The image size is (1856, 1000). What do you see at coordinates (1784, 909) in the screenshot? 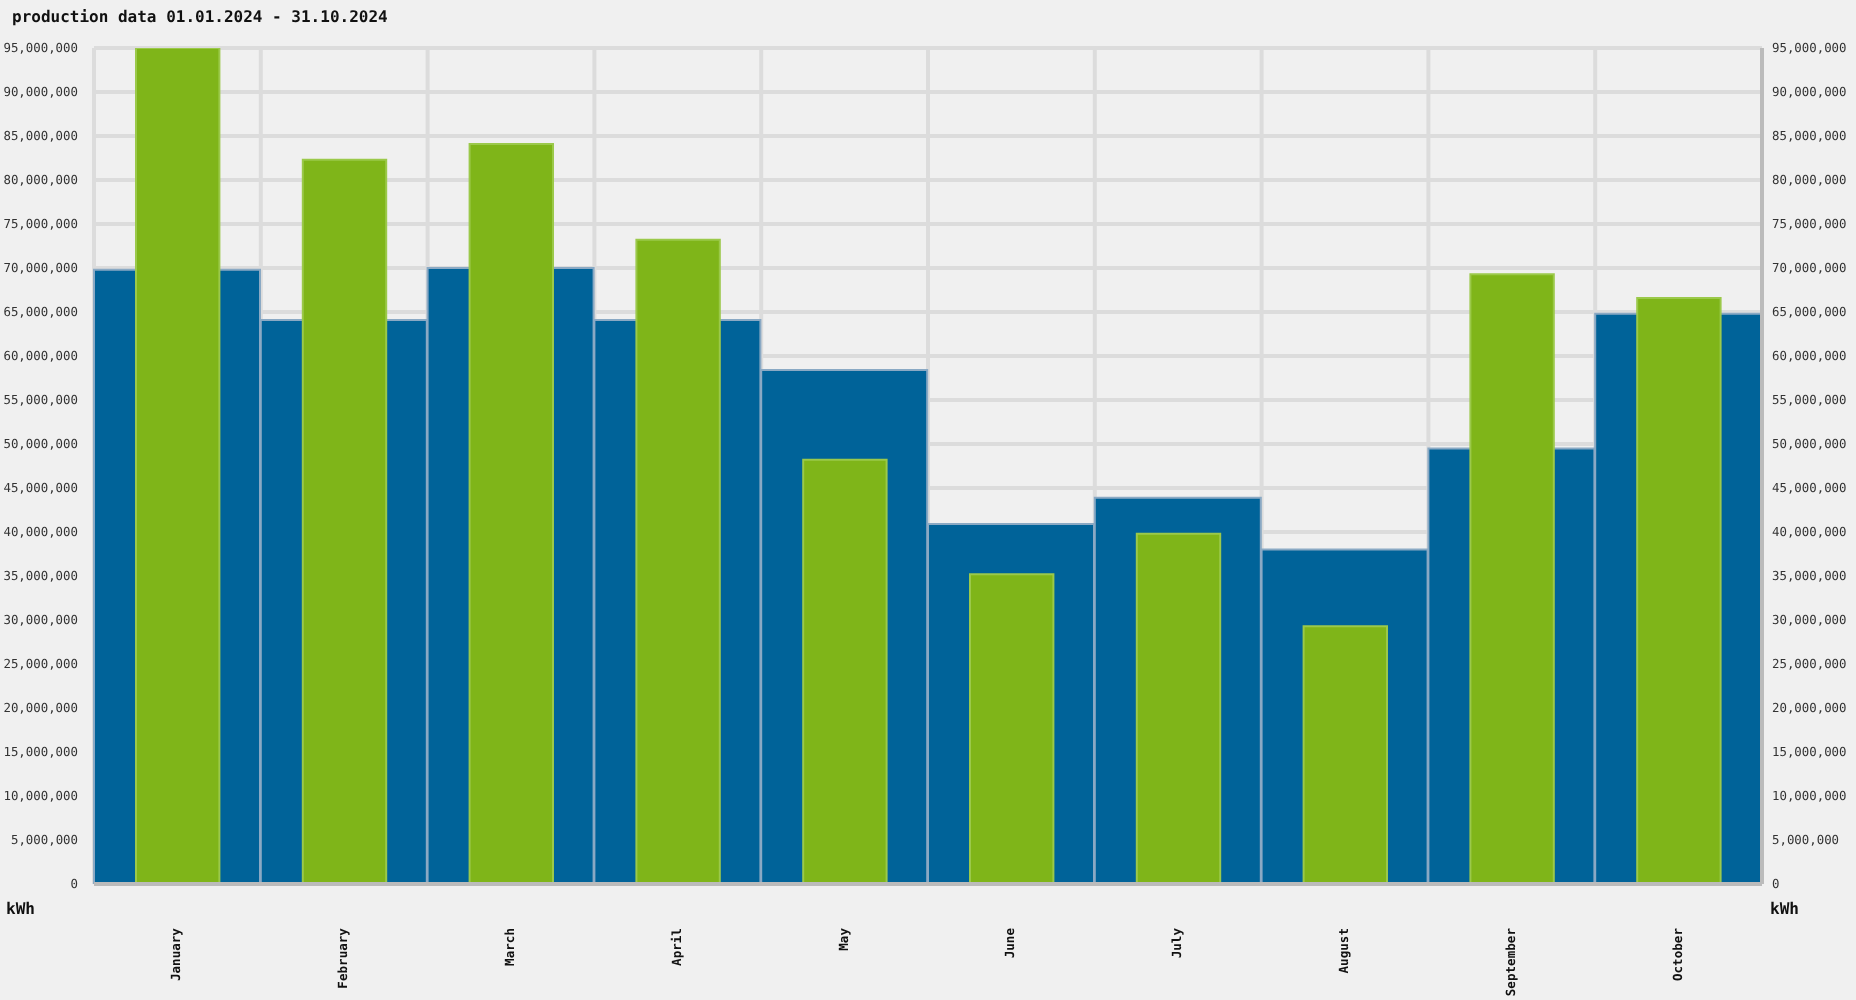
I see `y2-axis-title: kWh` at bounding box center [1784, 909].